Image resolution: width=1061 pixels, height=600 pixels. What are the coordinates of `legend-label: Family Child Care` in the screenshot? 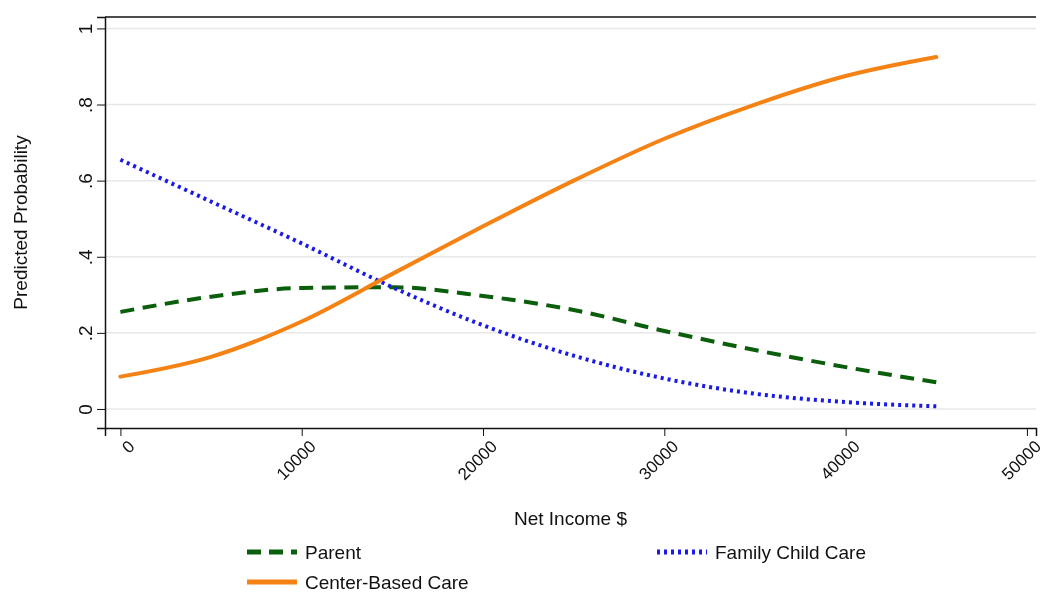 It's located at (790, 552).